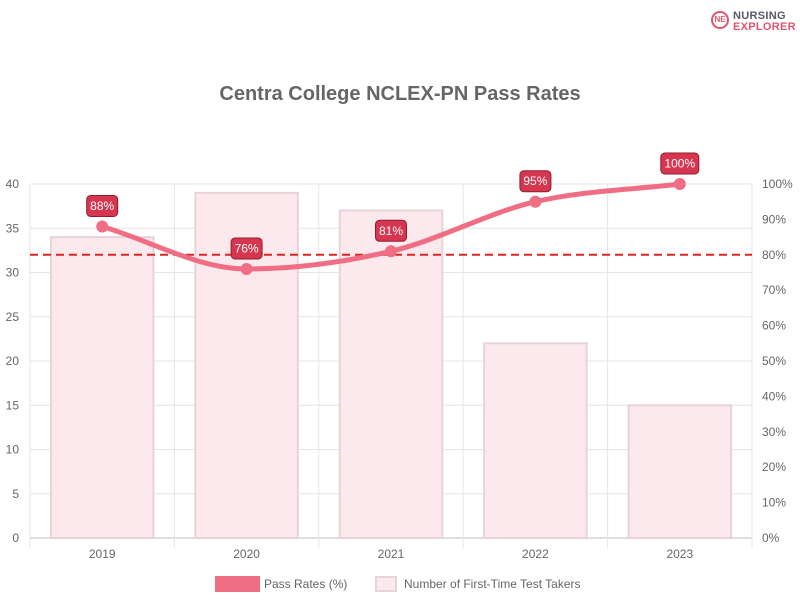 The height and width of the screenshot is (600, 800). What do you see at coordinates (386, 584) in the screenshot?
I see `legend-swatch-test-takers` at bounding box center [386, 584].